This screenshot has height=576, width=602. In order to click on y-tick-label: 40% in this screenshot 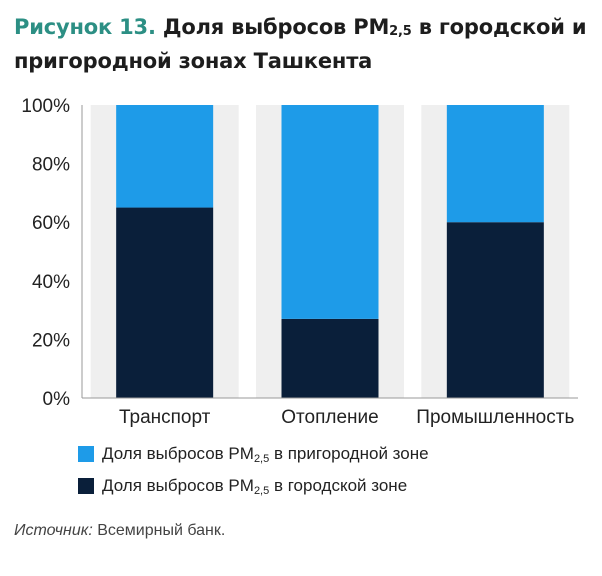, I will do `click(51, 282)`.